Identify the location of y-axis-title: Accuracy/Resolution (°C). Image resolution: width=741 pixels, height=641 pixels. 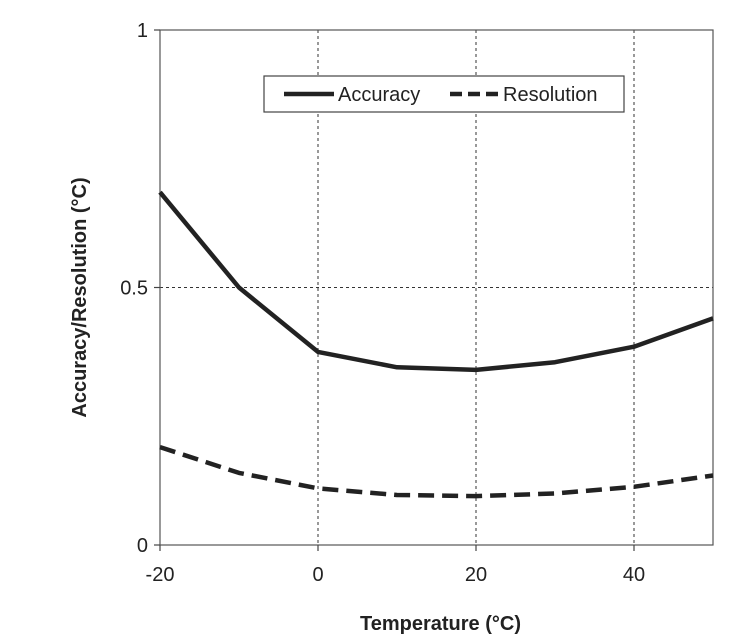
(80, 297).